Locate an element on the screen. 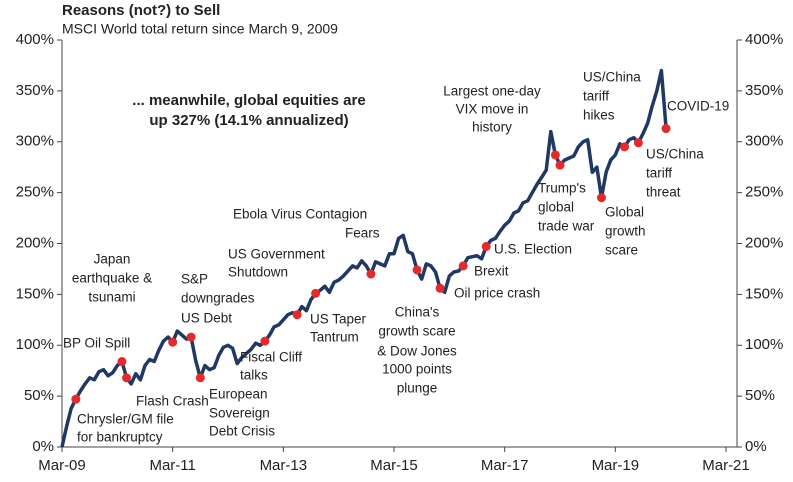 The image size is (793, 482). event-label: Tantrum is located at coordinates (334, 337).